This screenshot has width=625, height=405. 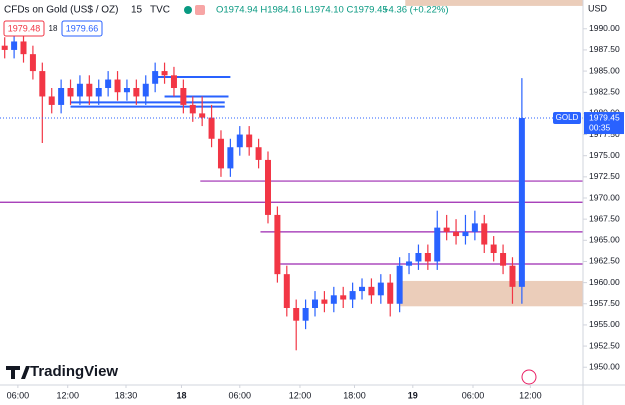 I want to click on spread: 18, so click(x=53, y=28).